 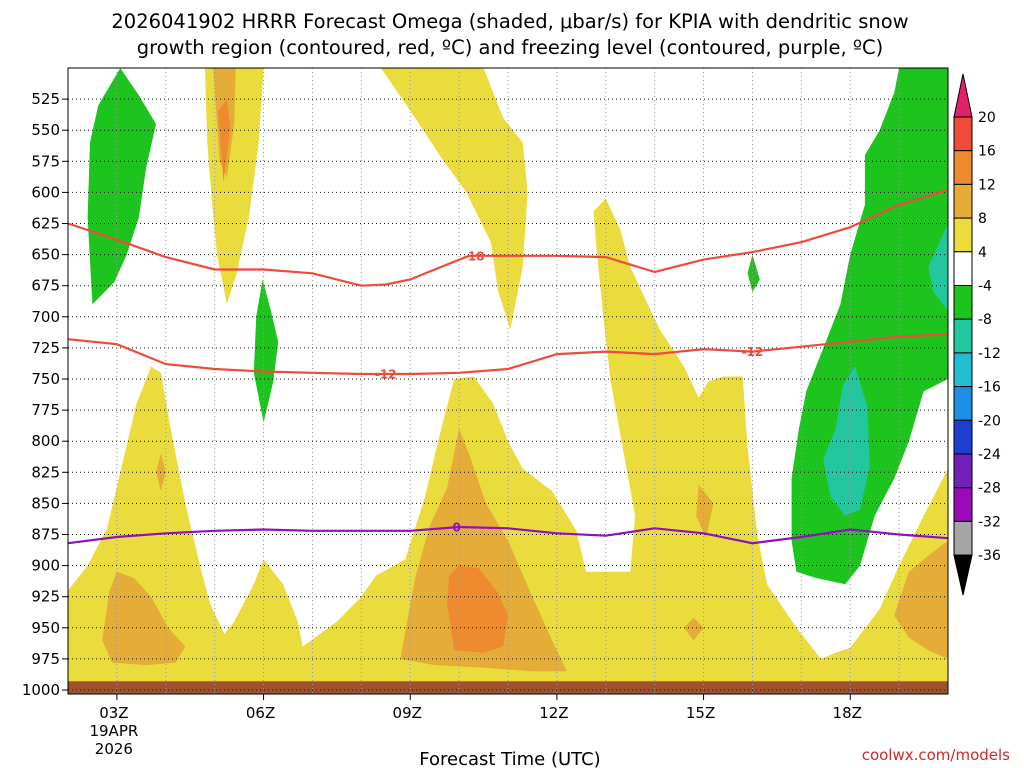 I want to click on ground-strip, so click(x=508, y=687).